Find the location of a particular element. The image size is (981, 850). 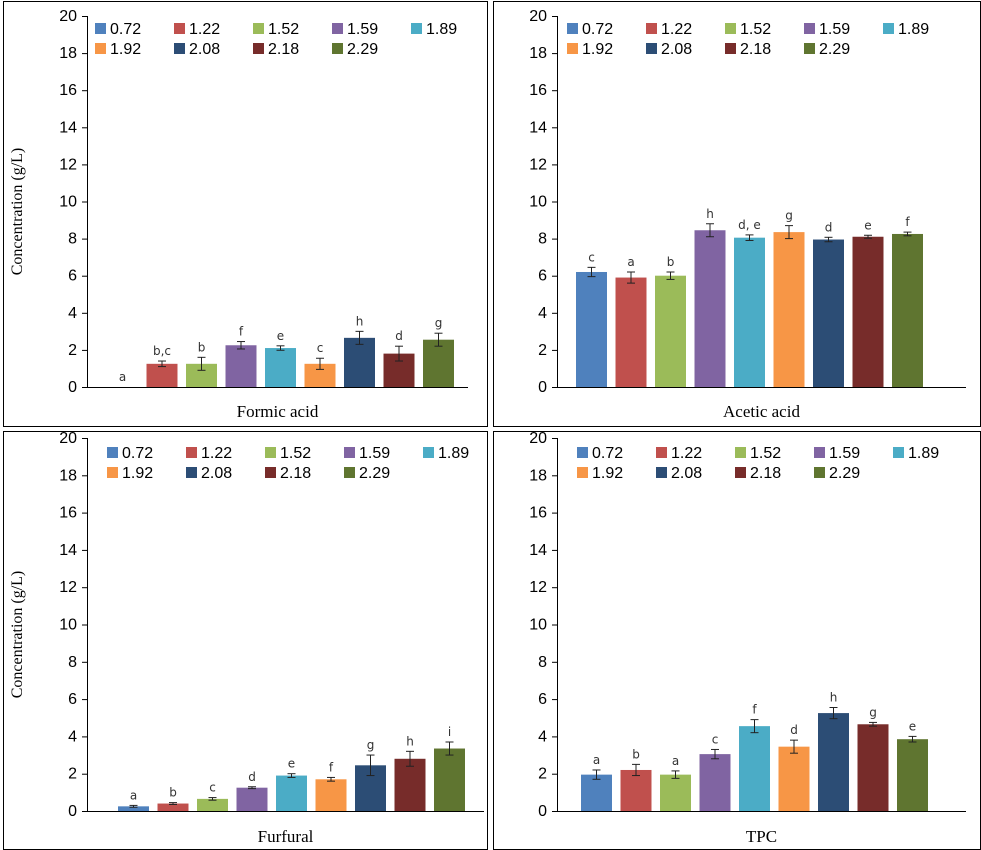

significance-label: c is located at coordinates (212, 788).